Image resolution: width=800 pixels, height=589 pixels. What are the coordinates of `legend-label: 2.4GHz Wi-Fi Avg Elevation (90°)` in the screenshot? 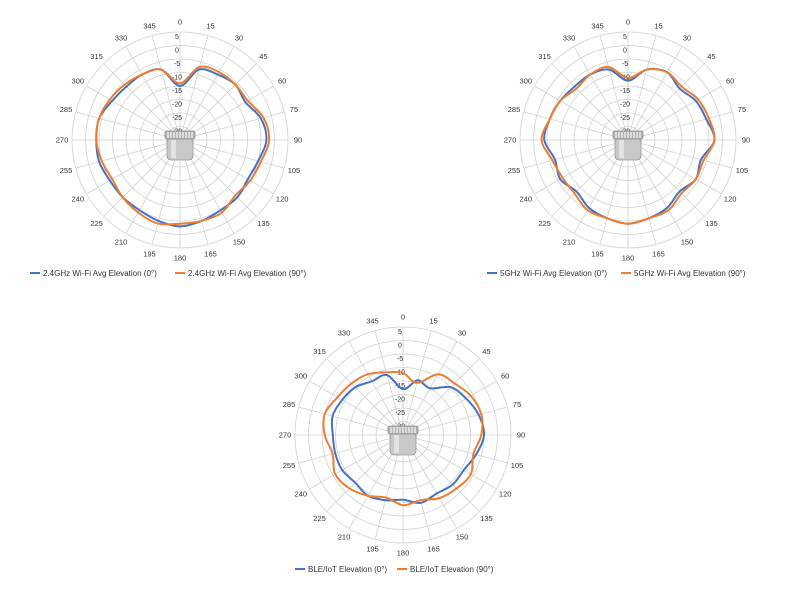 It's located at (247, 273).